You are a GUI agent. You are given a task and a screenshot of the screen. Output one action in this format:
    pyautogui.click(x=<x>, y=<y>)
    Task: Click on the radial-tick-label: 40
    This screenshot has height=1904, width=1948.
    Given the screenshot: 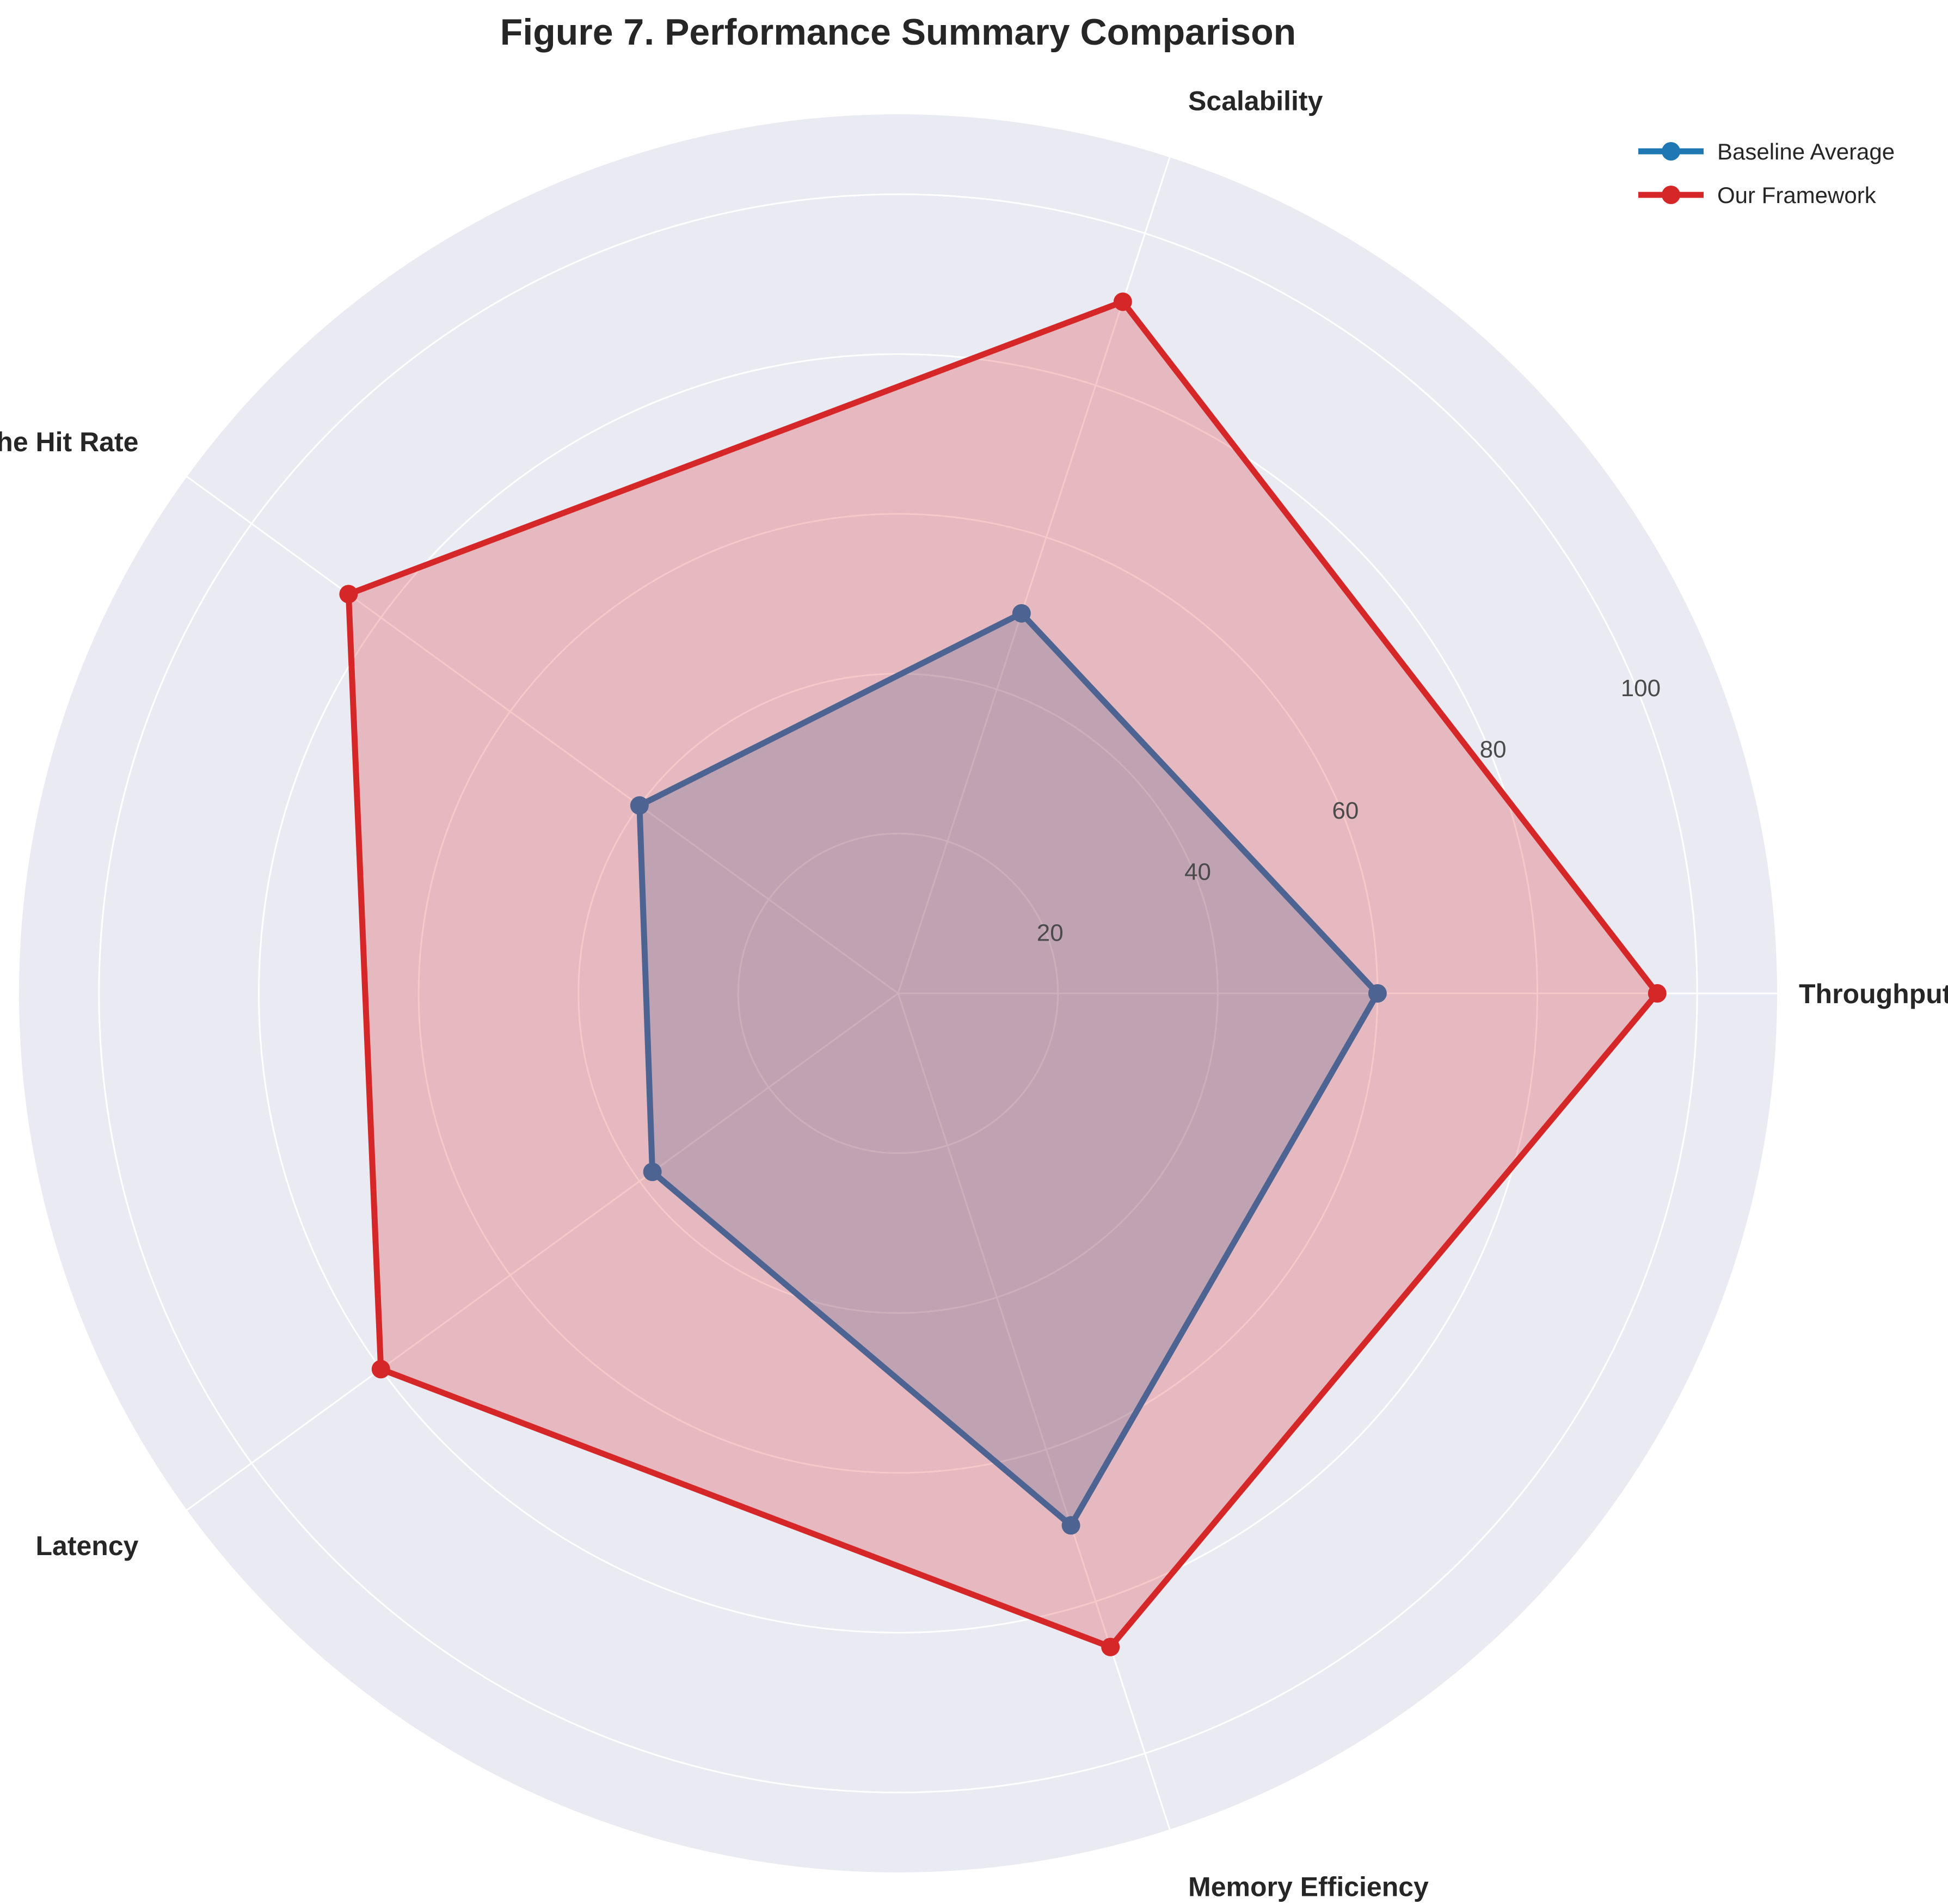 What is the action you would take?
    pyautogui.click(x=1197, y=872)
    